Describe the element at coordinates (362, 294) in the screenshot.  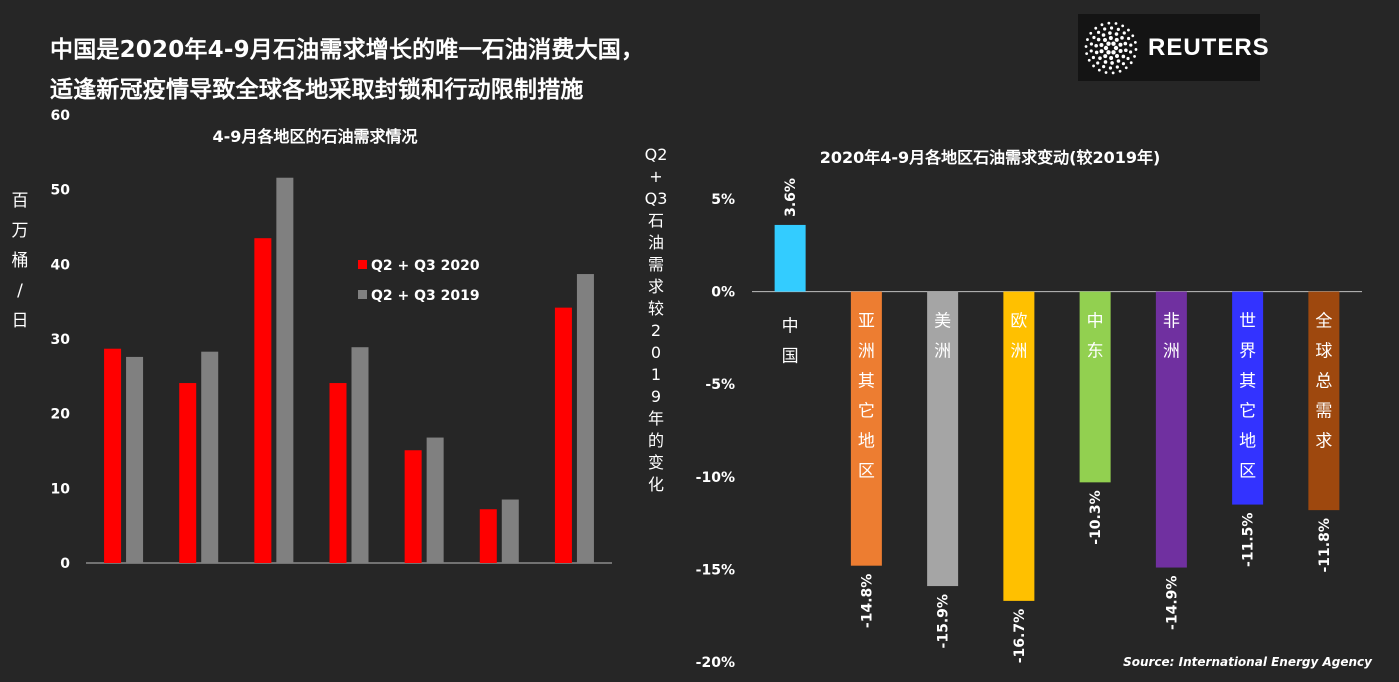
I see `legend-swatch` at that location.